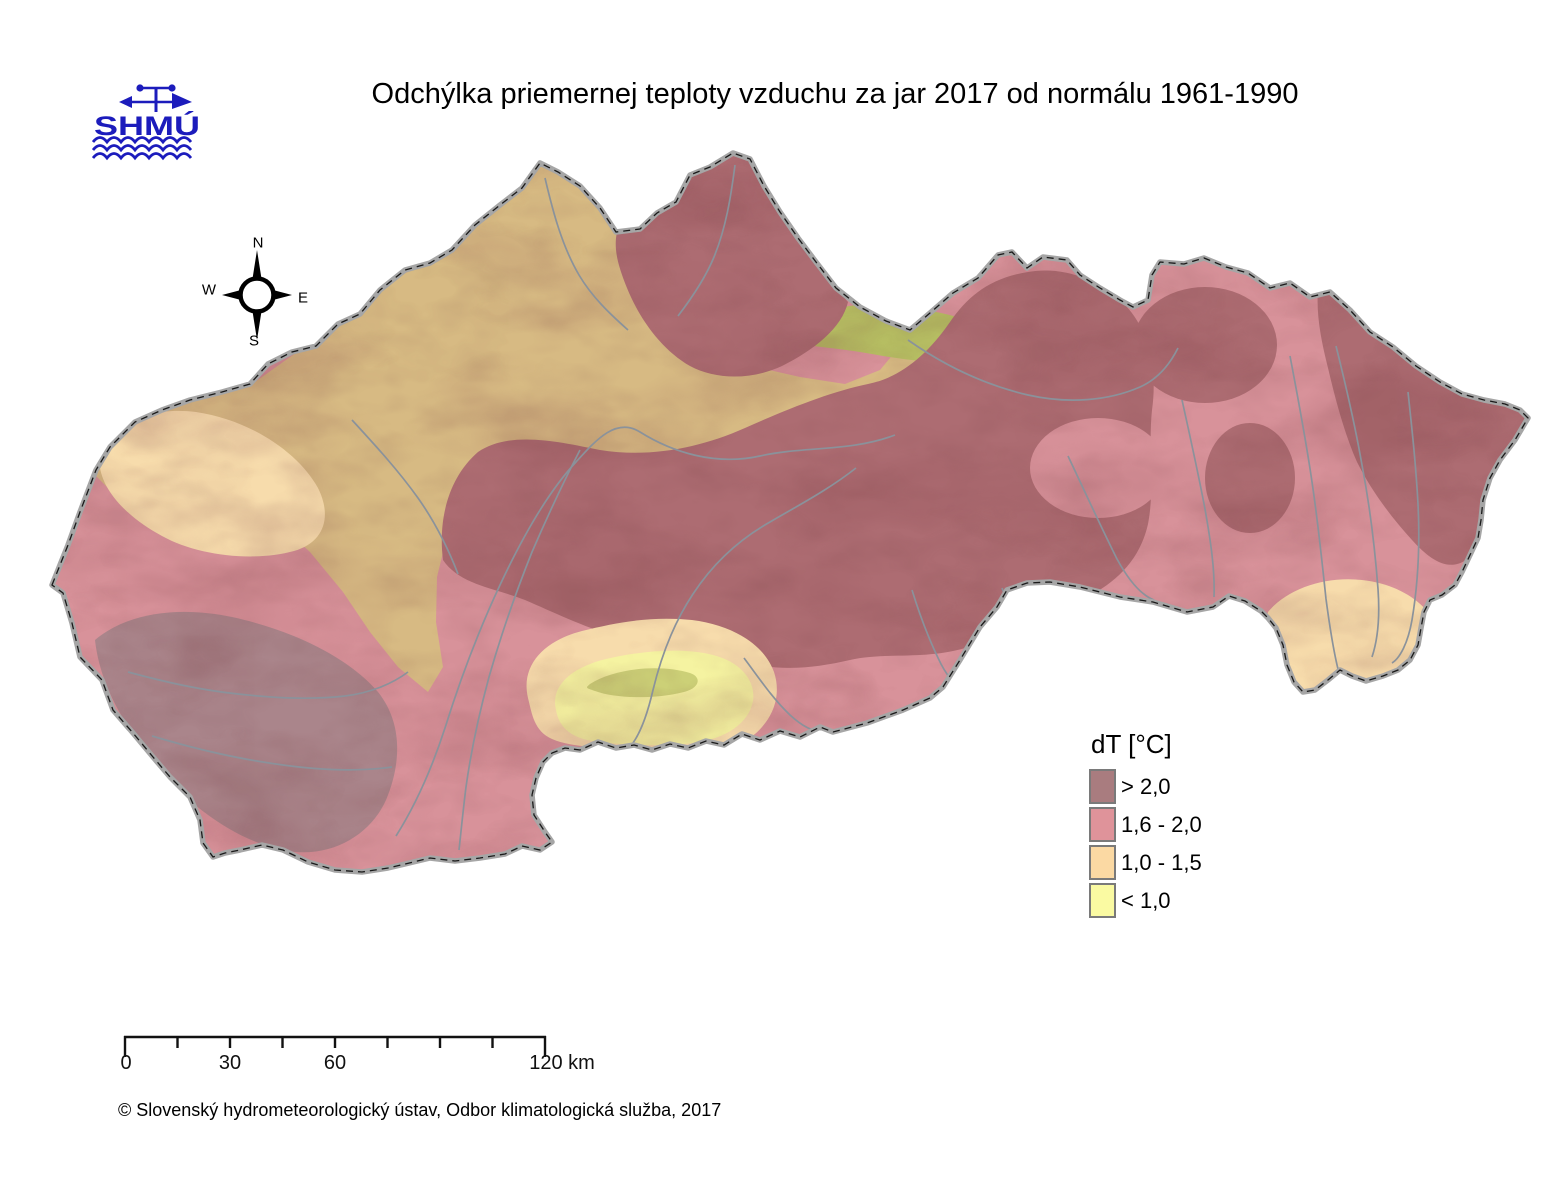  What do you see at coordinates (562, 1063) in the screenshot?
I see `scale-label-120: 120 km` at bounding box center [562, 1063].